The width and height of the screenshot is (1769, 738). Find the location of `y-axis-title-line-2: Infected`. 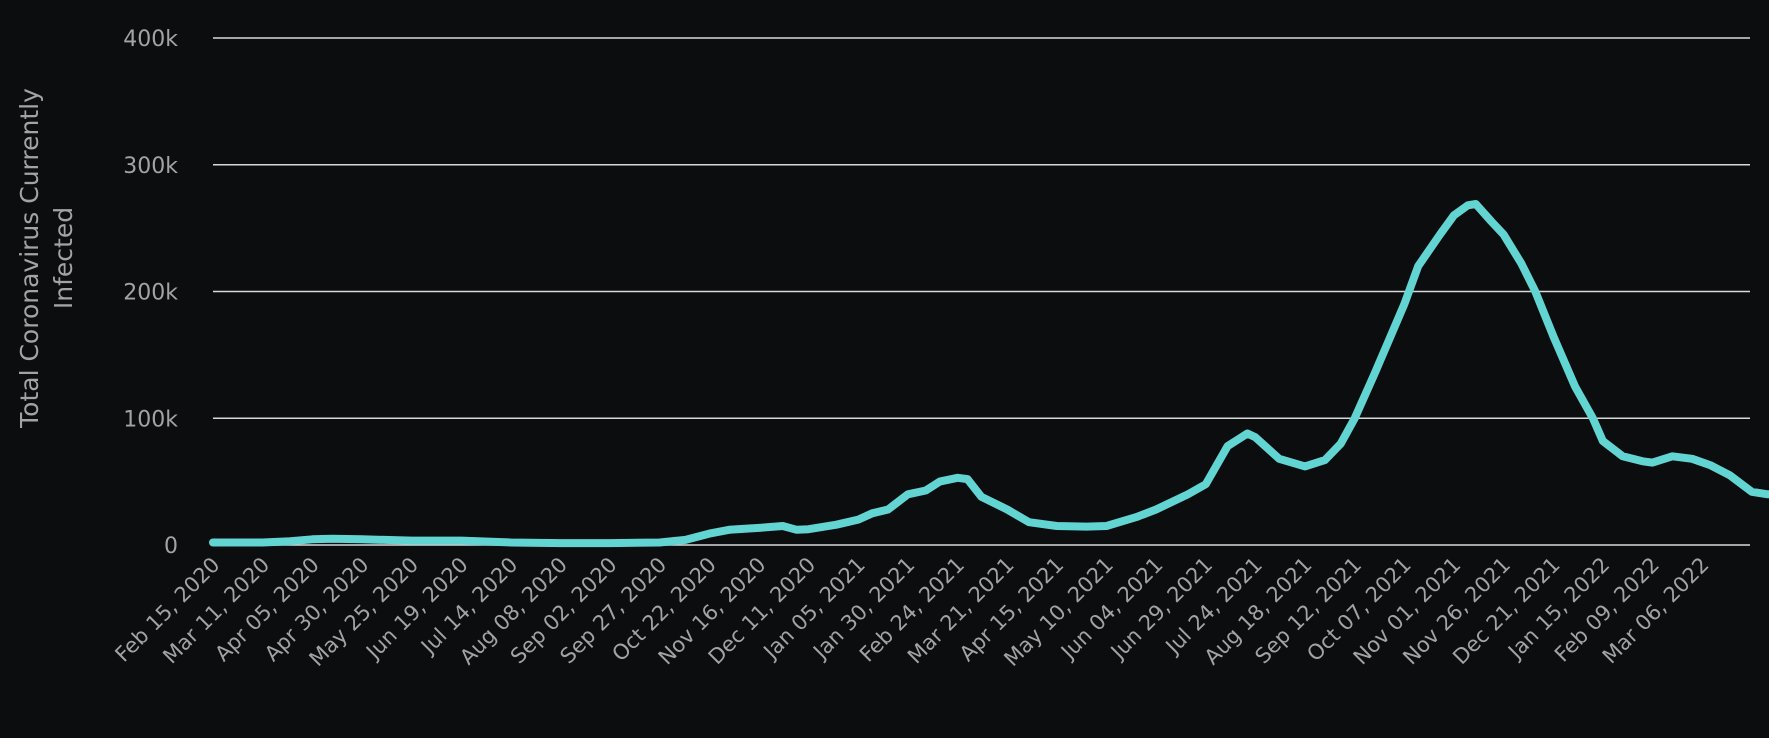

y-axis-title-line-2: Infected is located at coordinates (63, 258).